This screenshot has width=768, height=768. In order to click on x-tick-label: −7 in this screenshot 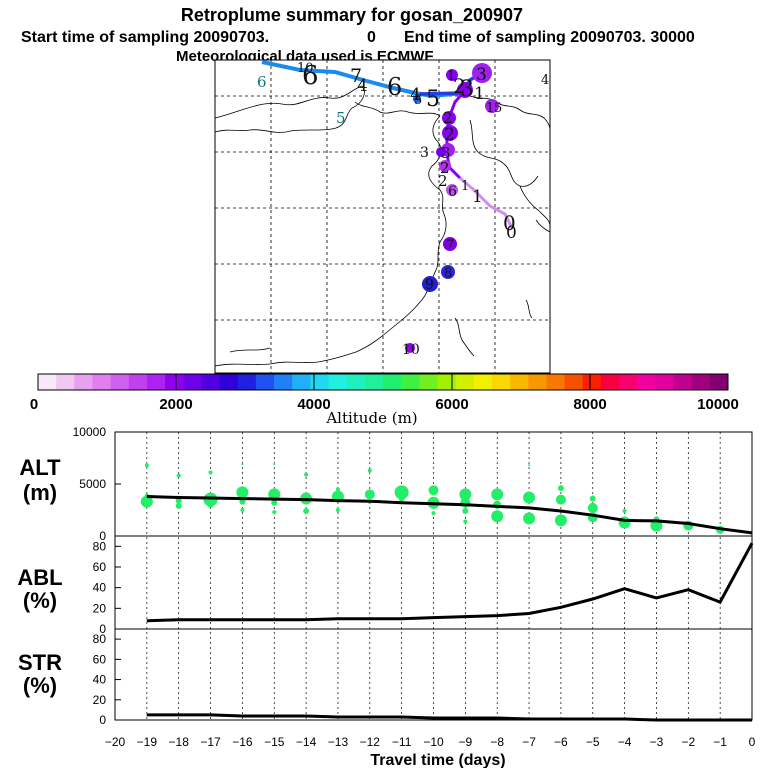, I will do `click(529, 742)`.